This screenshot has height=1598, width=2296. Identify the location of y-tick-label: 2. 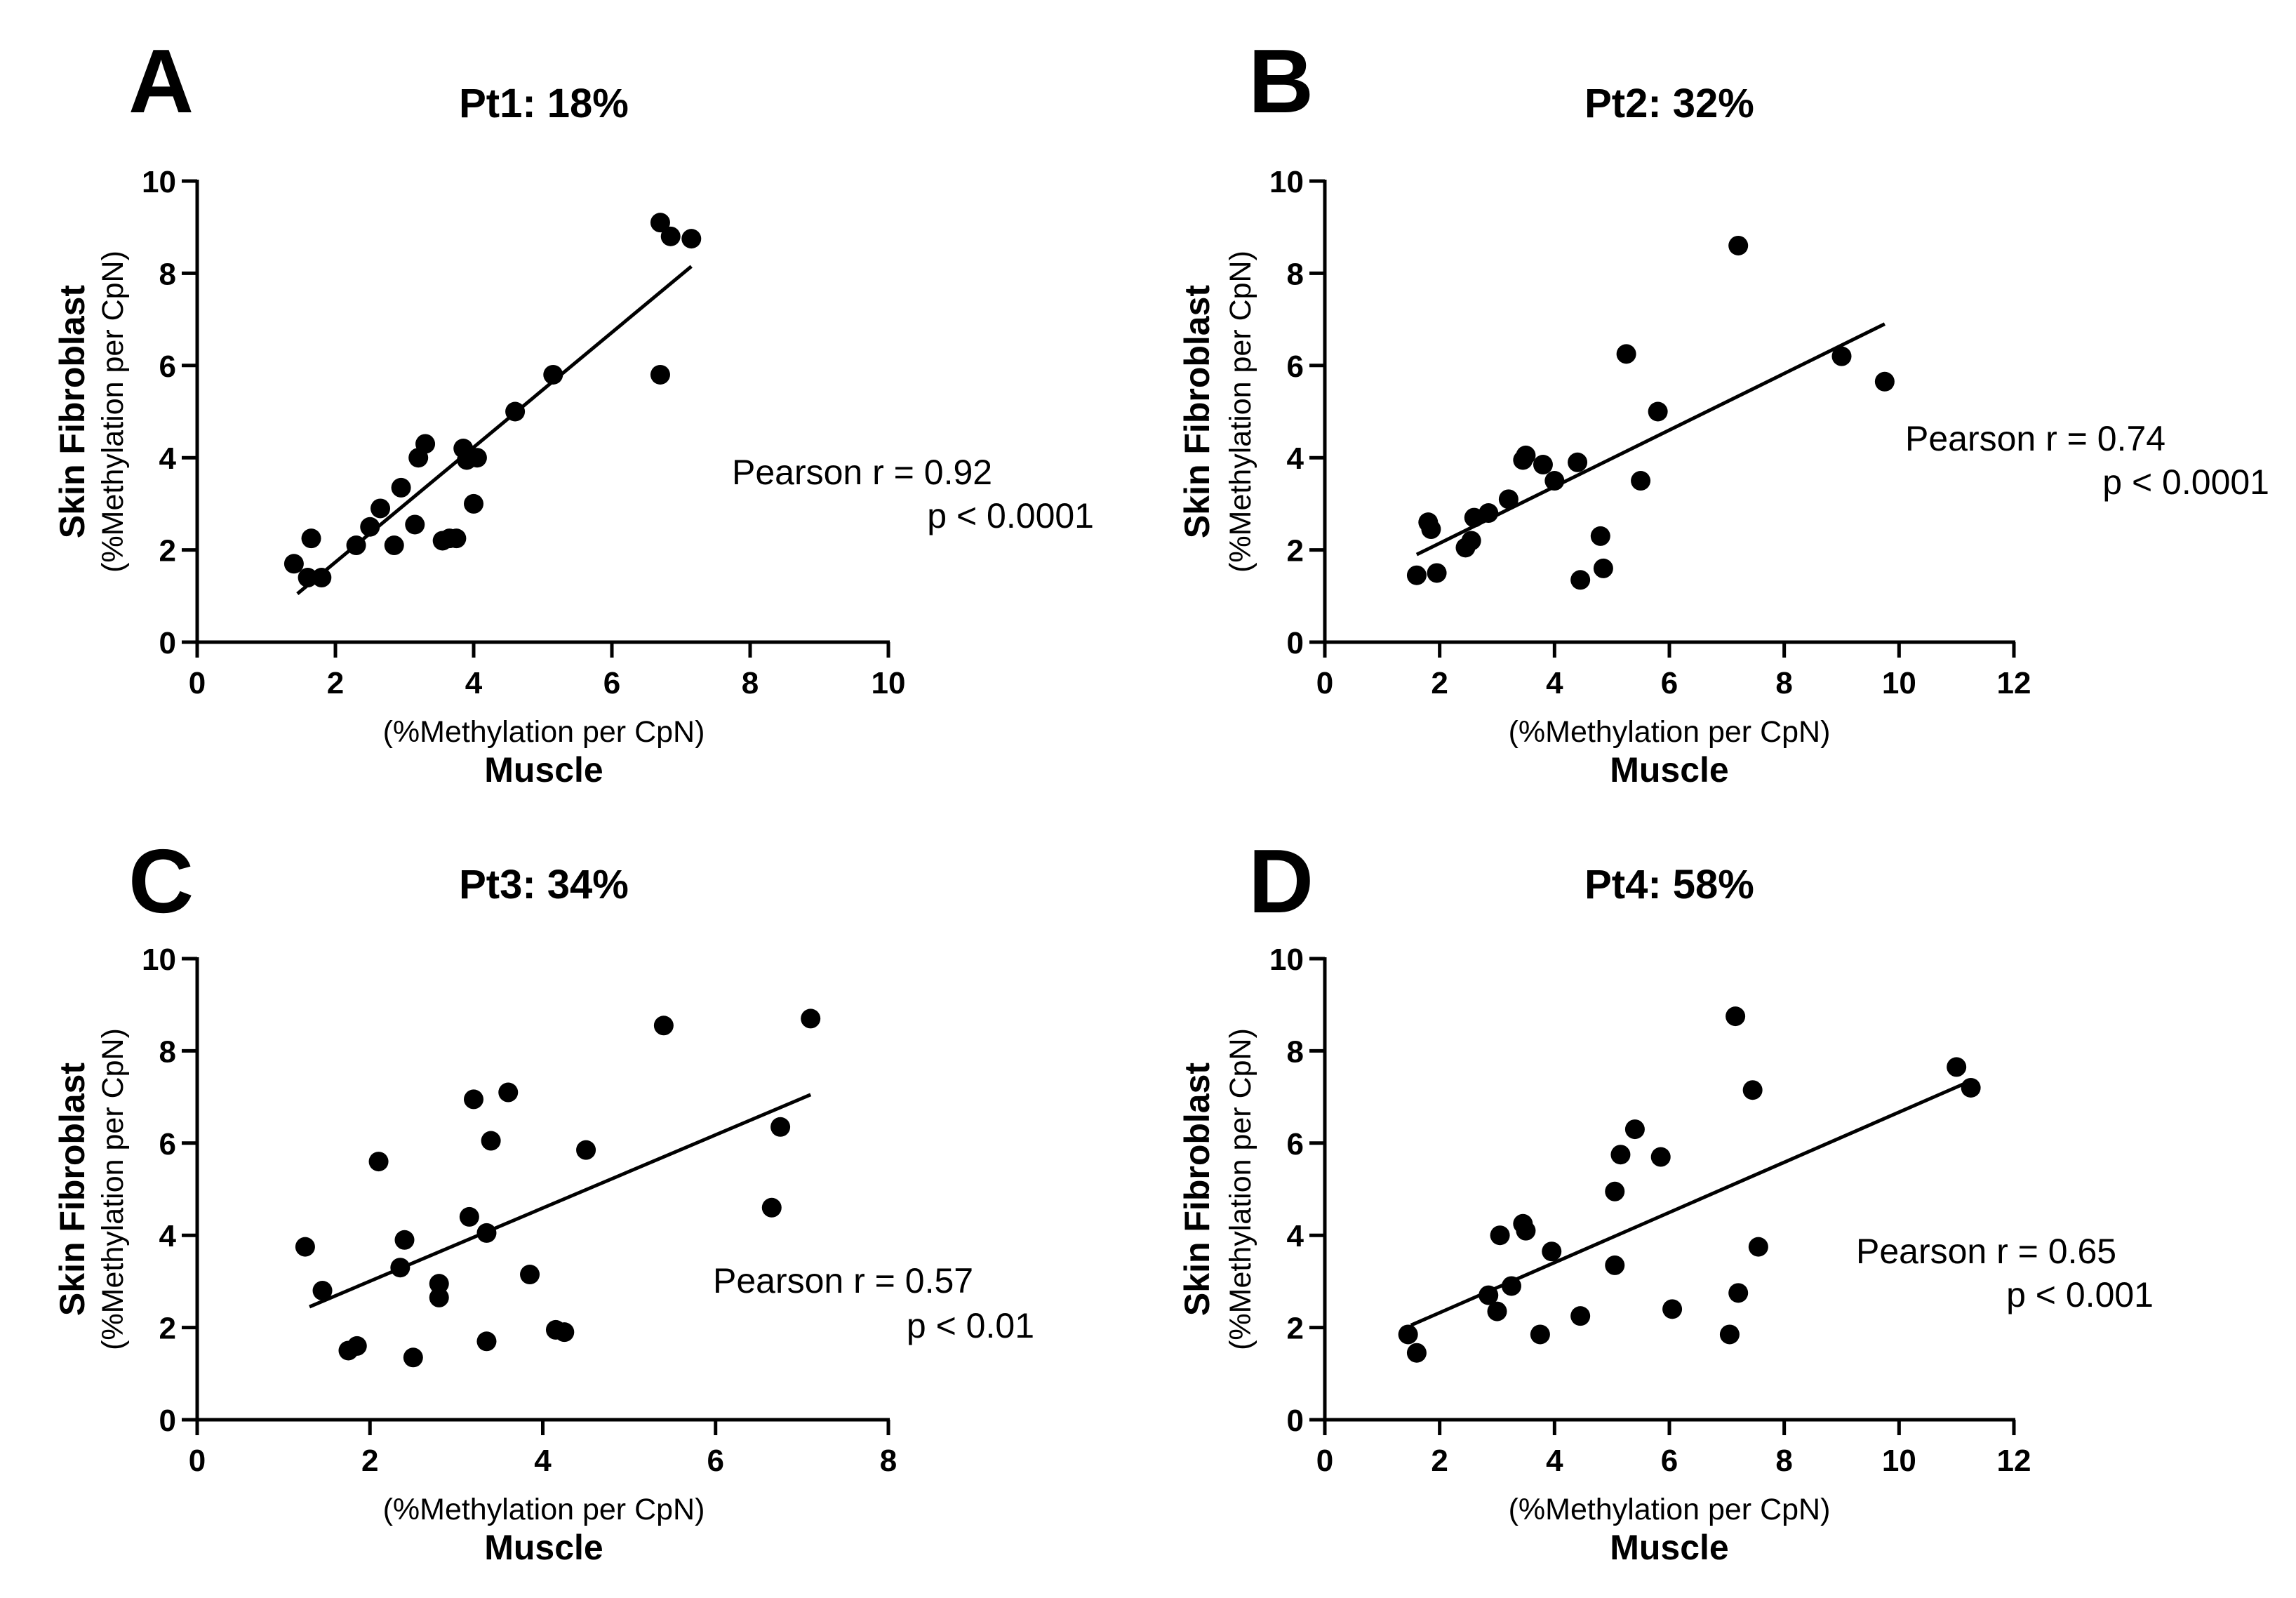
(1295, 551).